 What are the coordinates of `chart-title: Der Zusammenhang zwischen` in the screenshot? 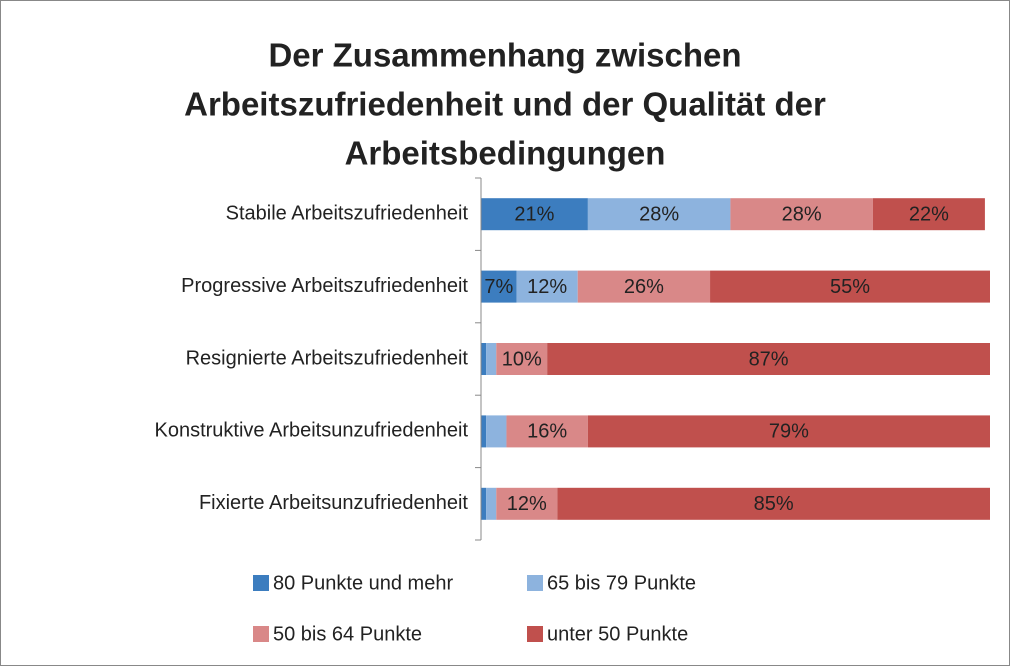 It's located at (504, 55).